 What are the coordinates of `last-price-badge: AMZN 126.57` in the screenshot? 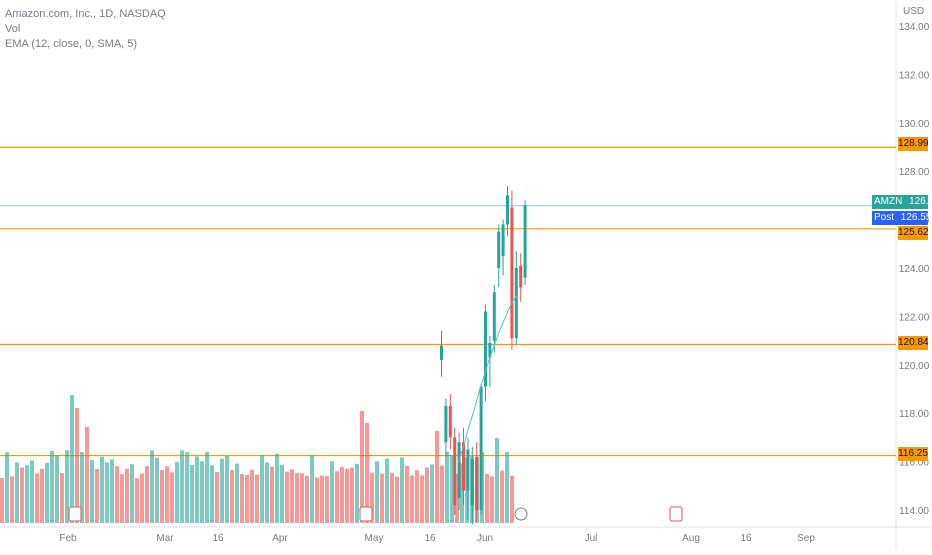 It's located at (902, 202).